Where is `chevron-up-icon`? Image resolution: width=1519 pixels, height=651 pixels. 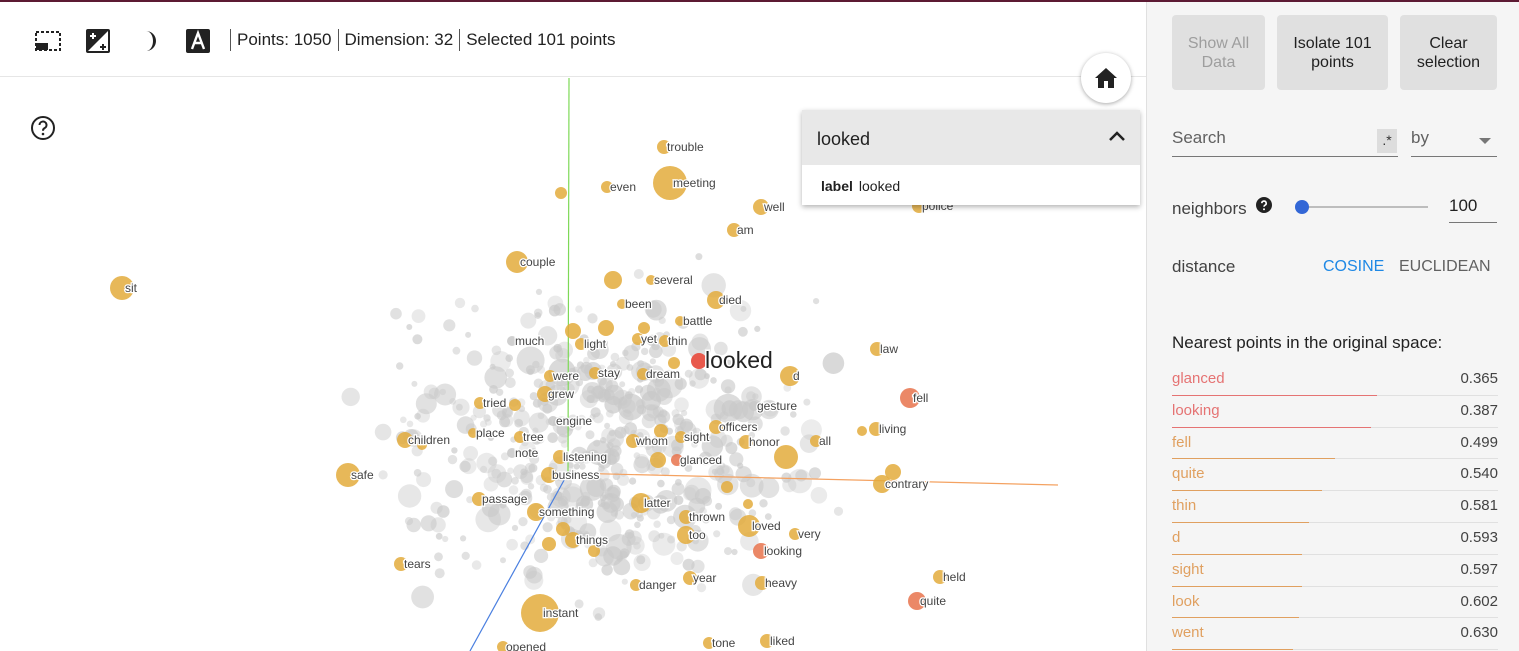 chevron-up-icon is located at coordinates (1117, 136).